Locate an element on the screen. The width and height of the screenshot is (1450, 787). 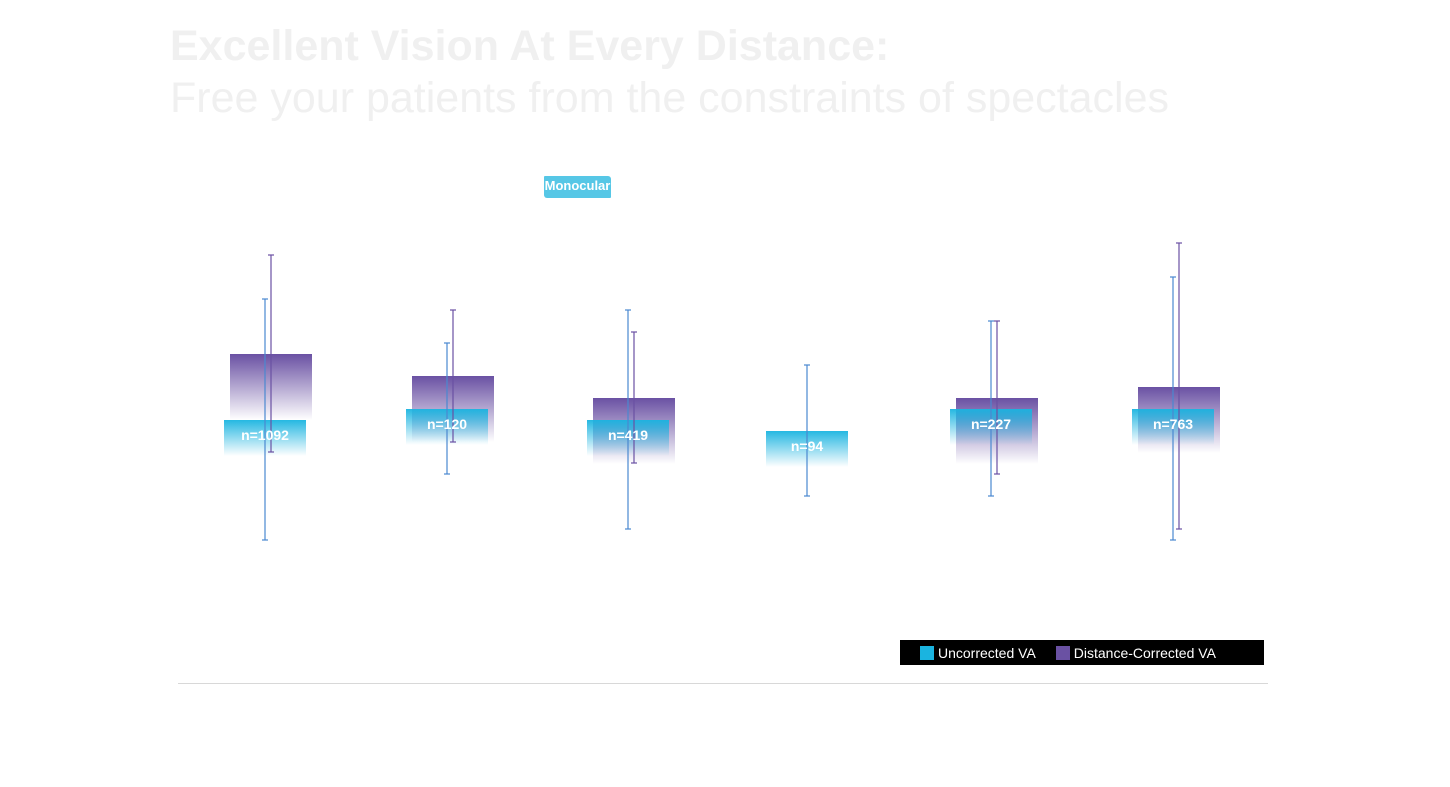
chart-legend: Uncorrected VA Distance-Corrected VA is located at coordinates (1082, 652).